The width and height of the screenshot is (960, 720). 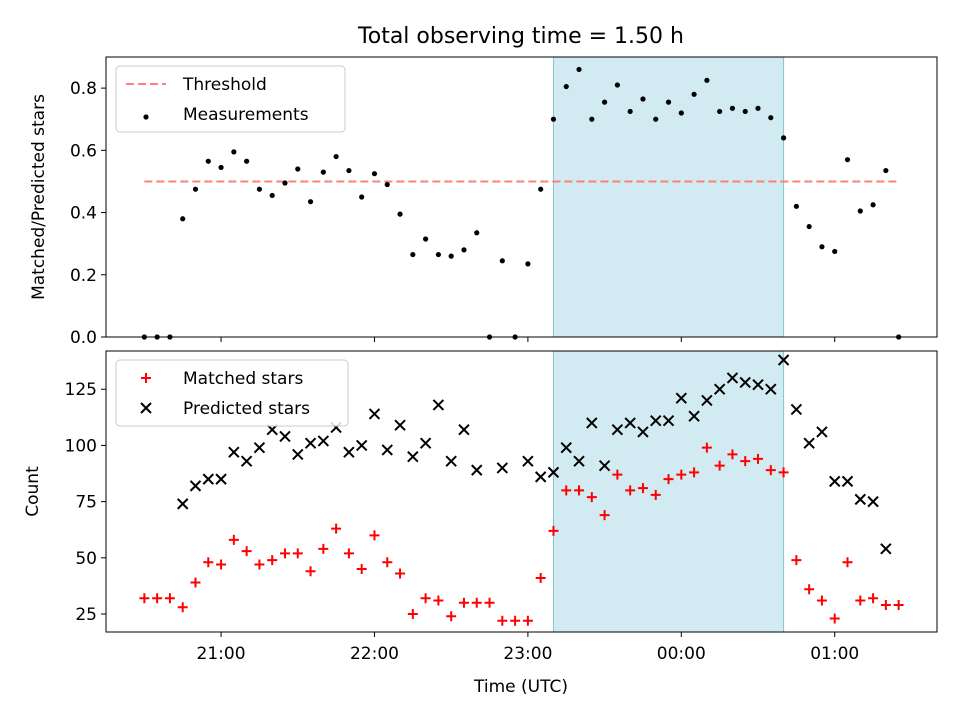 What do you see at coordinates (221, 654) in the screenshot?
I see `x-tick-label: 21:00` at bounding box center [221, 654].